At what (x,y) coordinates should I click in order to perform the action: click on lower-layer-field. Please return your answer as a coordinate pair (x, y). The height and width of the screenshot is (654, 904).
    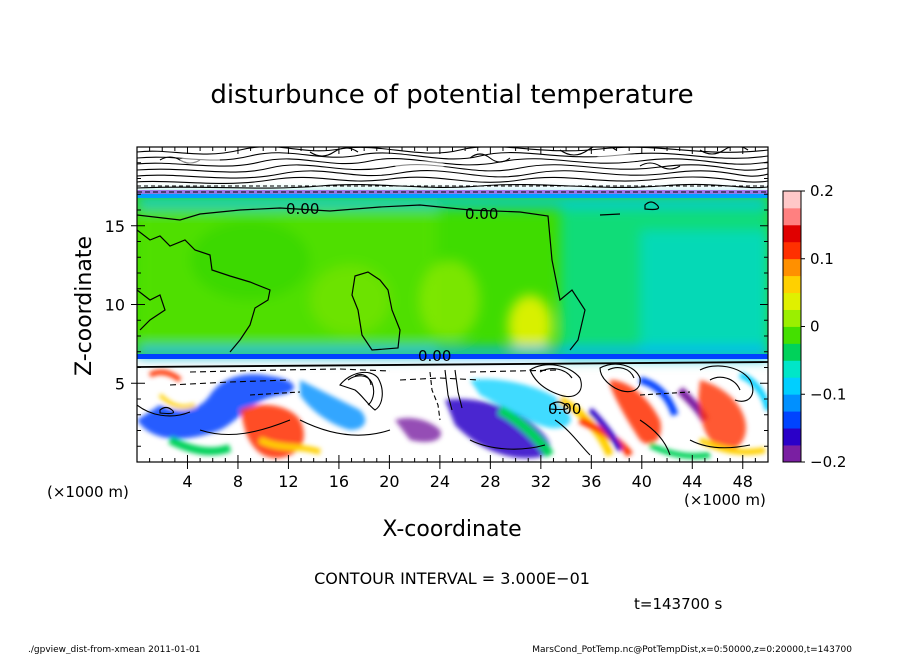
    Looking at the image, I should click on (452, 414).